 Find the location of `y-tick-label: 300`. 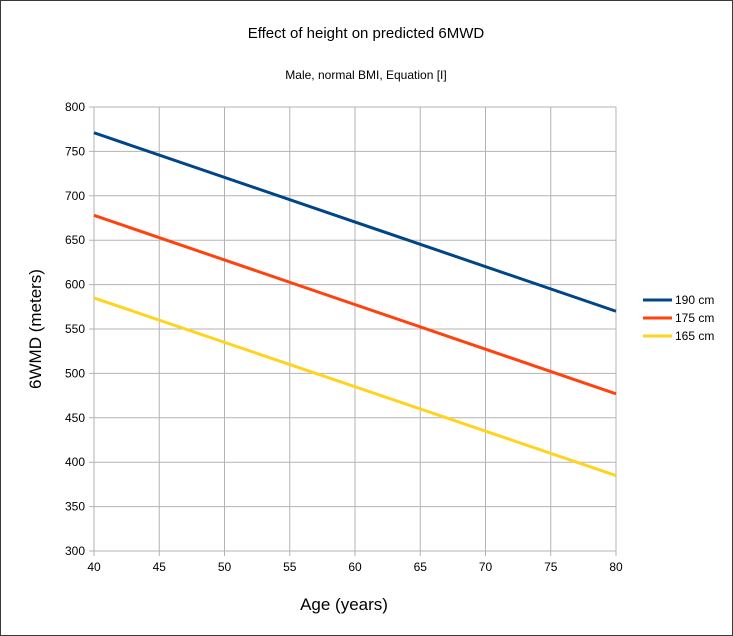

y-tick-label: 300 is located at coordinates (75, 551).